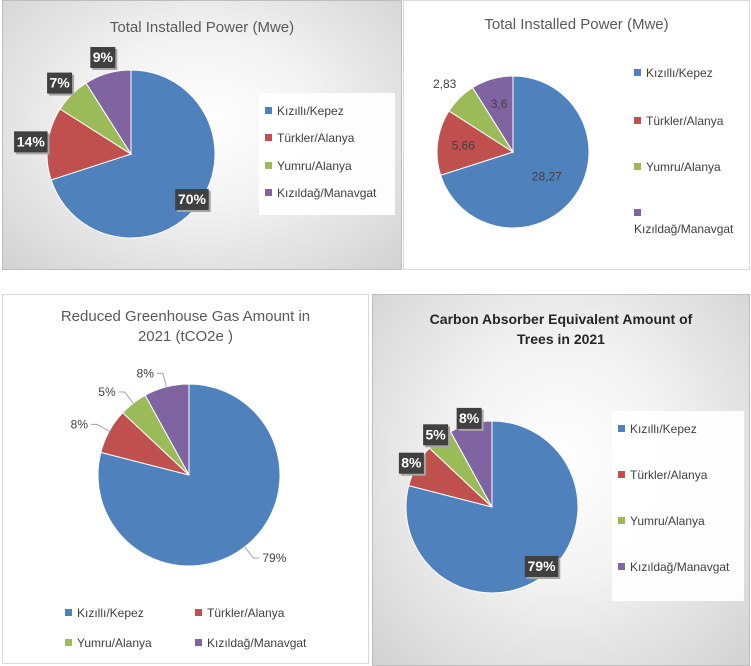 The height and width of the screenshot is (666, 751). I want to click on svg-text: 14%, so click(31, 141).